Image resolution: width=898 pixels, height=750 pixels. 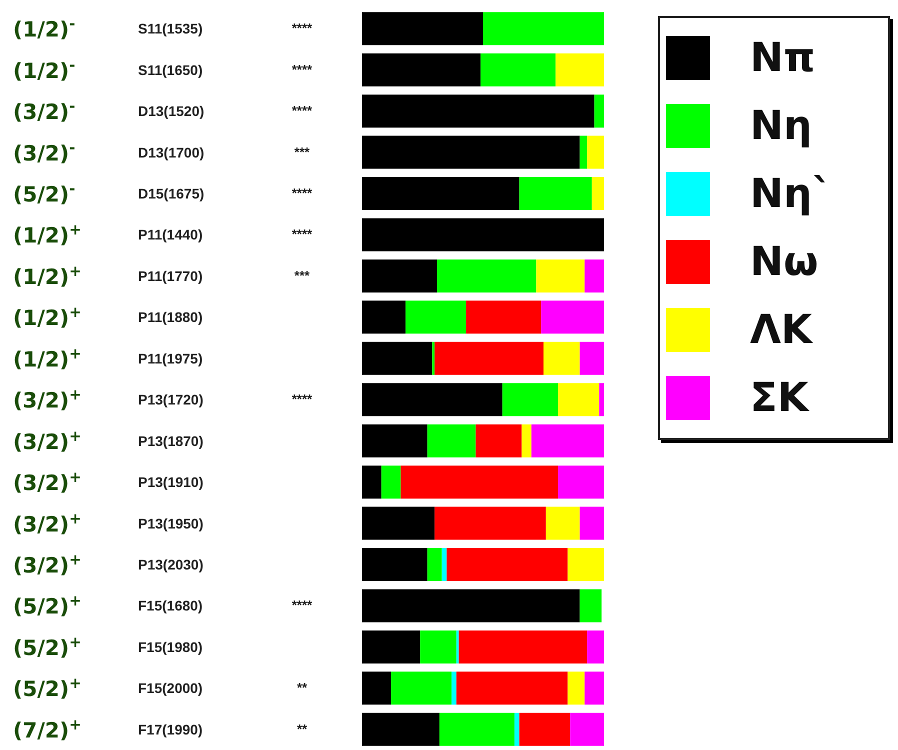 What do you see at coordinates (171, 564) in the screenshot?
I see `y-tick-label: P13(2030)` at bounding box center [171, 564].